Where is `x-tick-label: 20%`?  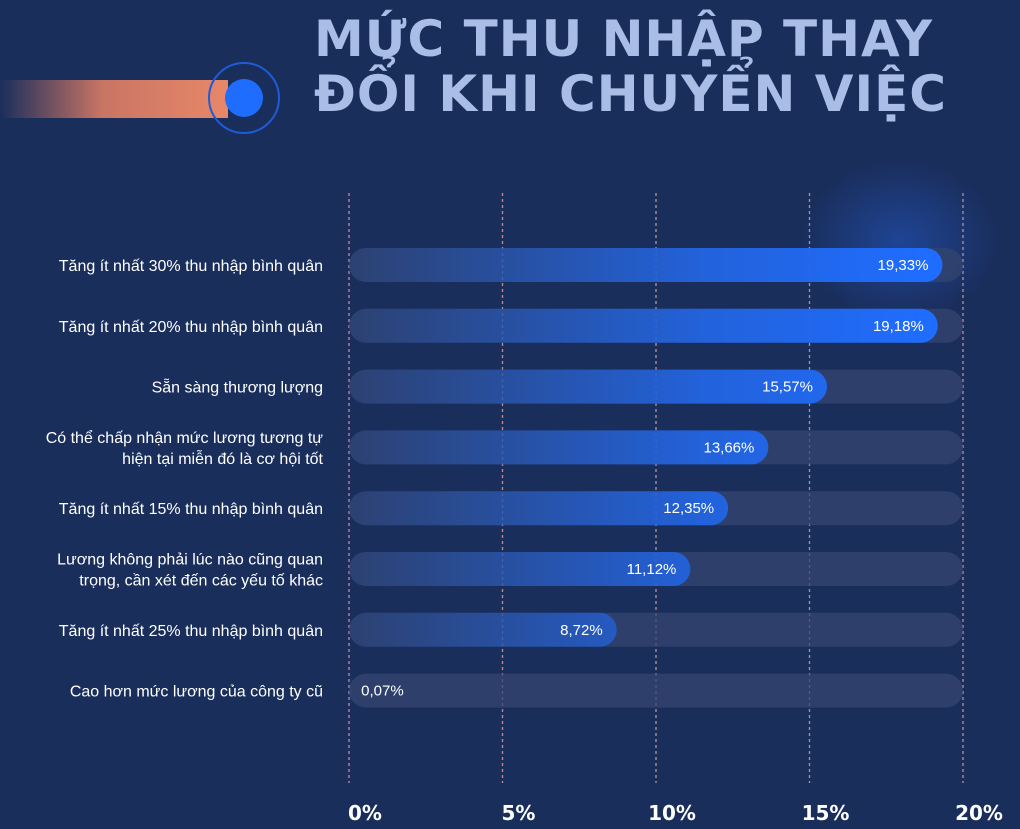
x-tick-label: 20% is located at coordinates (979, 813).